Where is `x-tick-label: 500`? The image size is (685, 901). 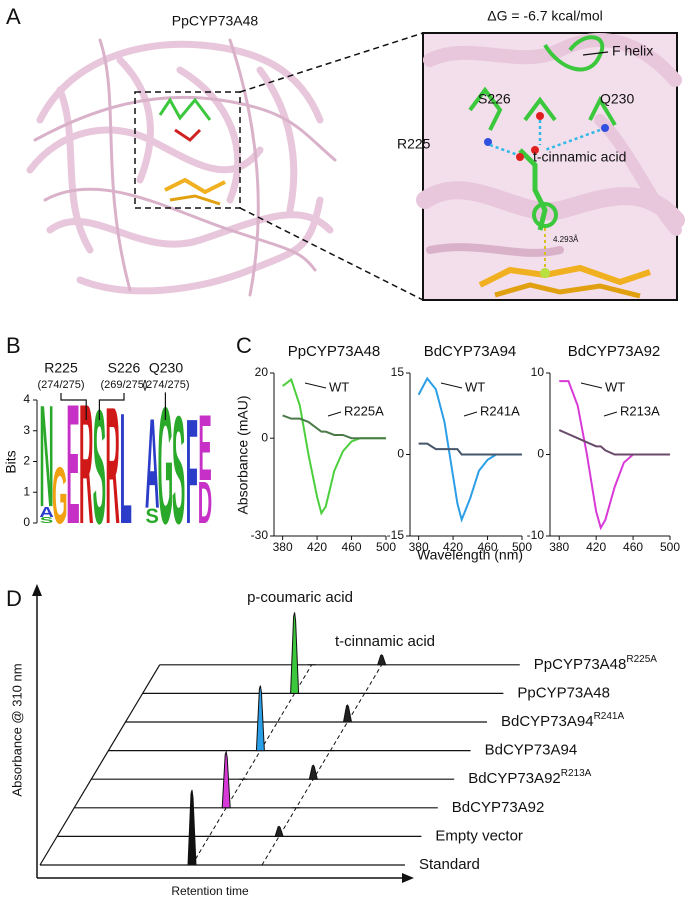 x-tick-label: 500 is located at coordinates (670, 547).